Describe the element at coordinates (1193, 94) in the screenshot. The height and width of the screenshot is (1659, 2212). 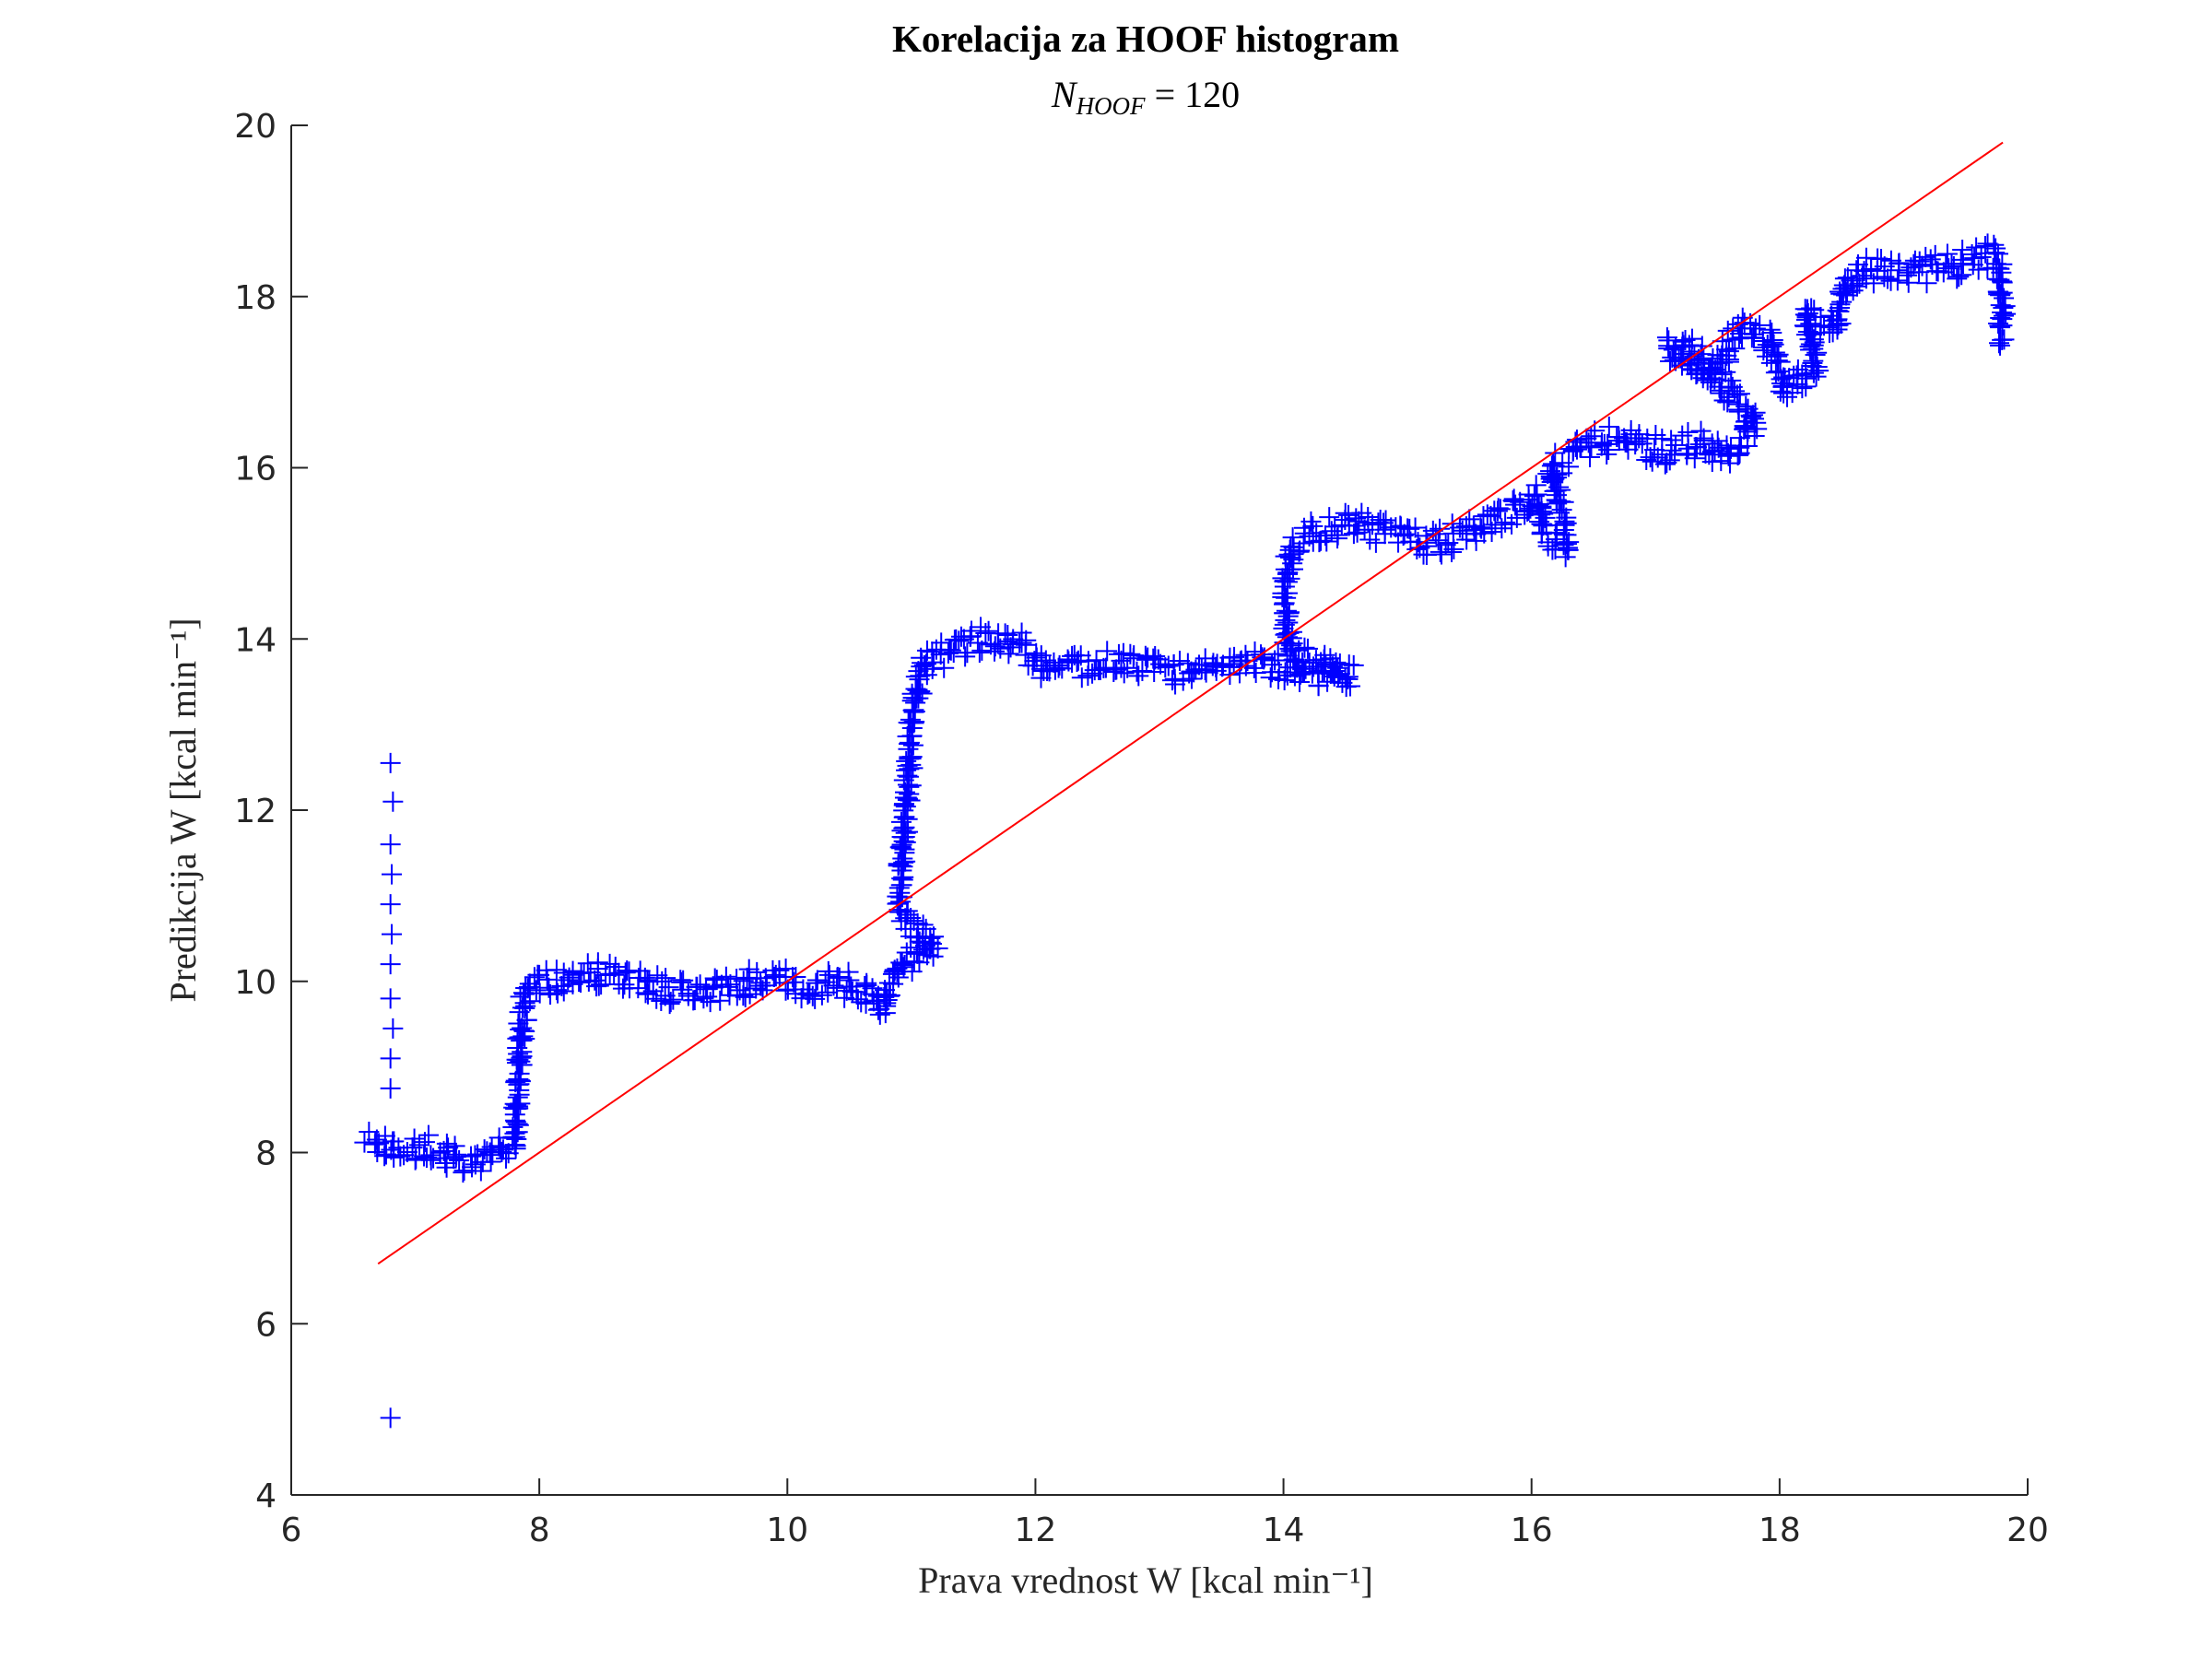
I see `subtitle-rest: = 120` at that location.